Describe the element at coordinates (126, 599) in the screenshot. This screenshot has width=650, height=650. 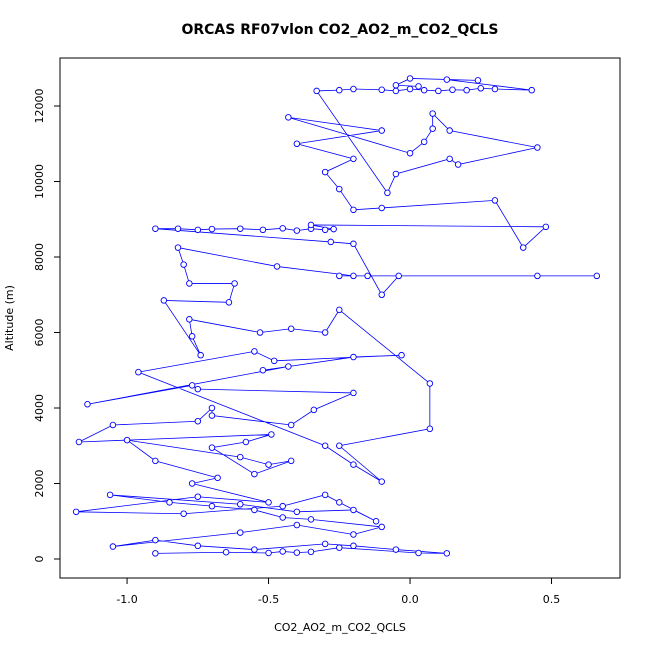
I see `x-tick-label: -1.0` at that location.